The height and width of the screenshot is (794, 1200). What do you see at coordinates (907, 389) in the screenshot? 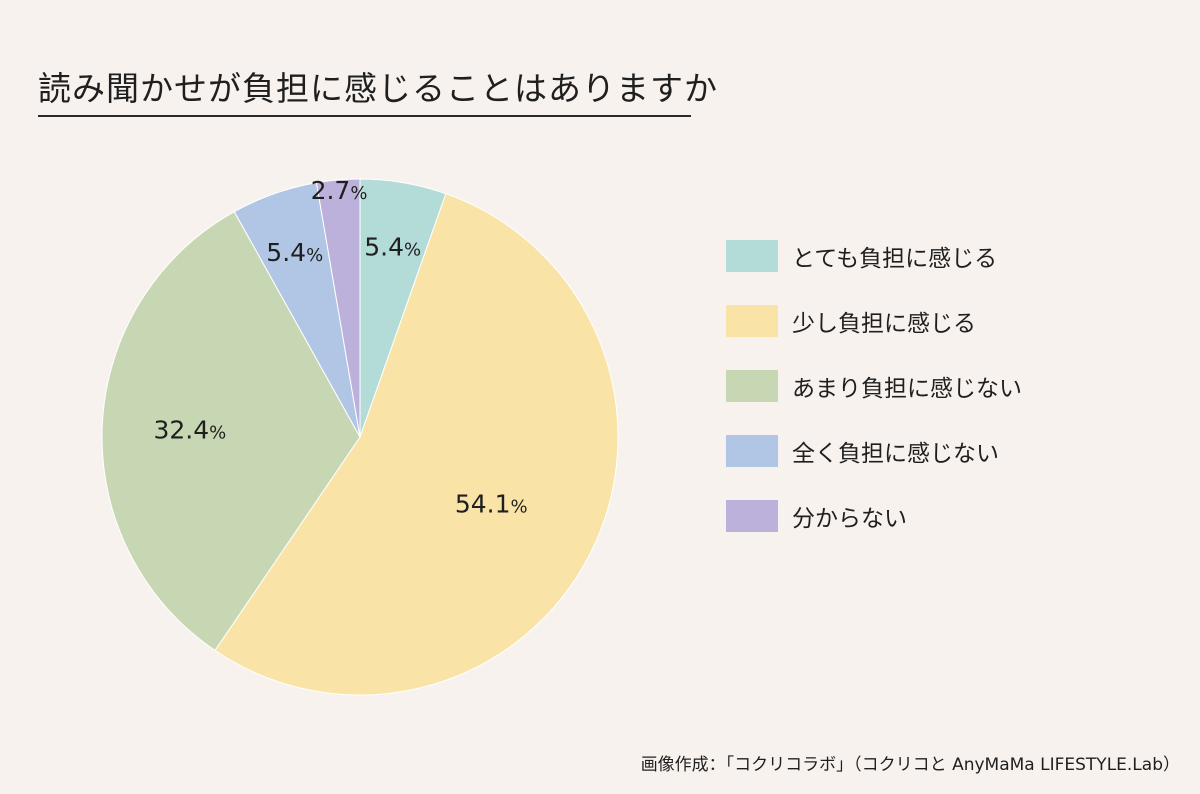
I see `legend-label: あまり負担に感じない` at bounding box center [907, 389].